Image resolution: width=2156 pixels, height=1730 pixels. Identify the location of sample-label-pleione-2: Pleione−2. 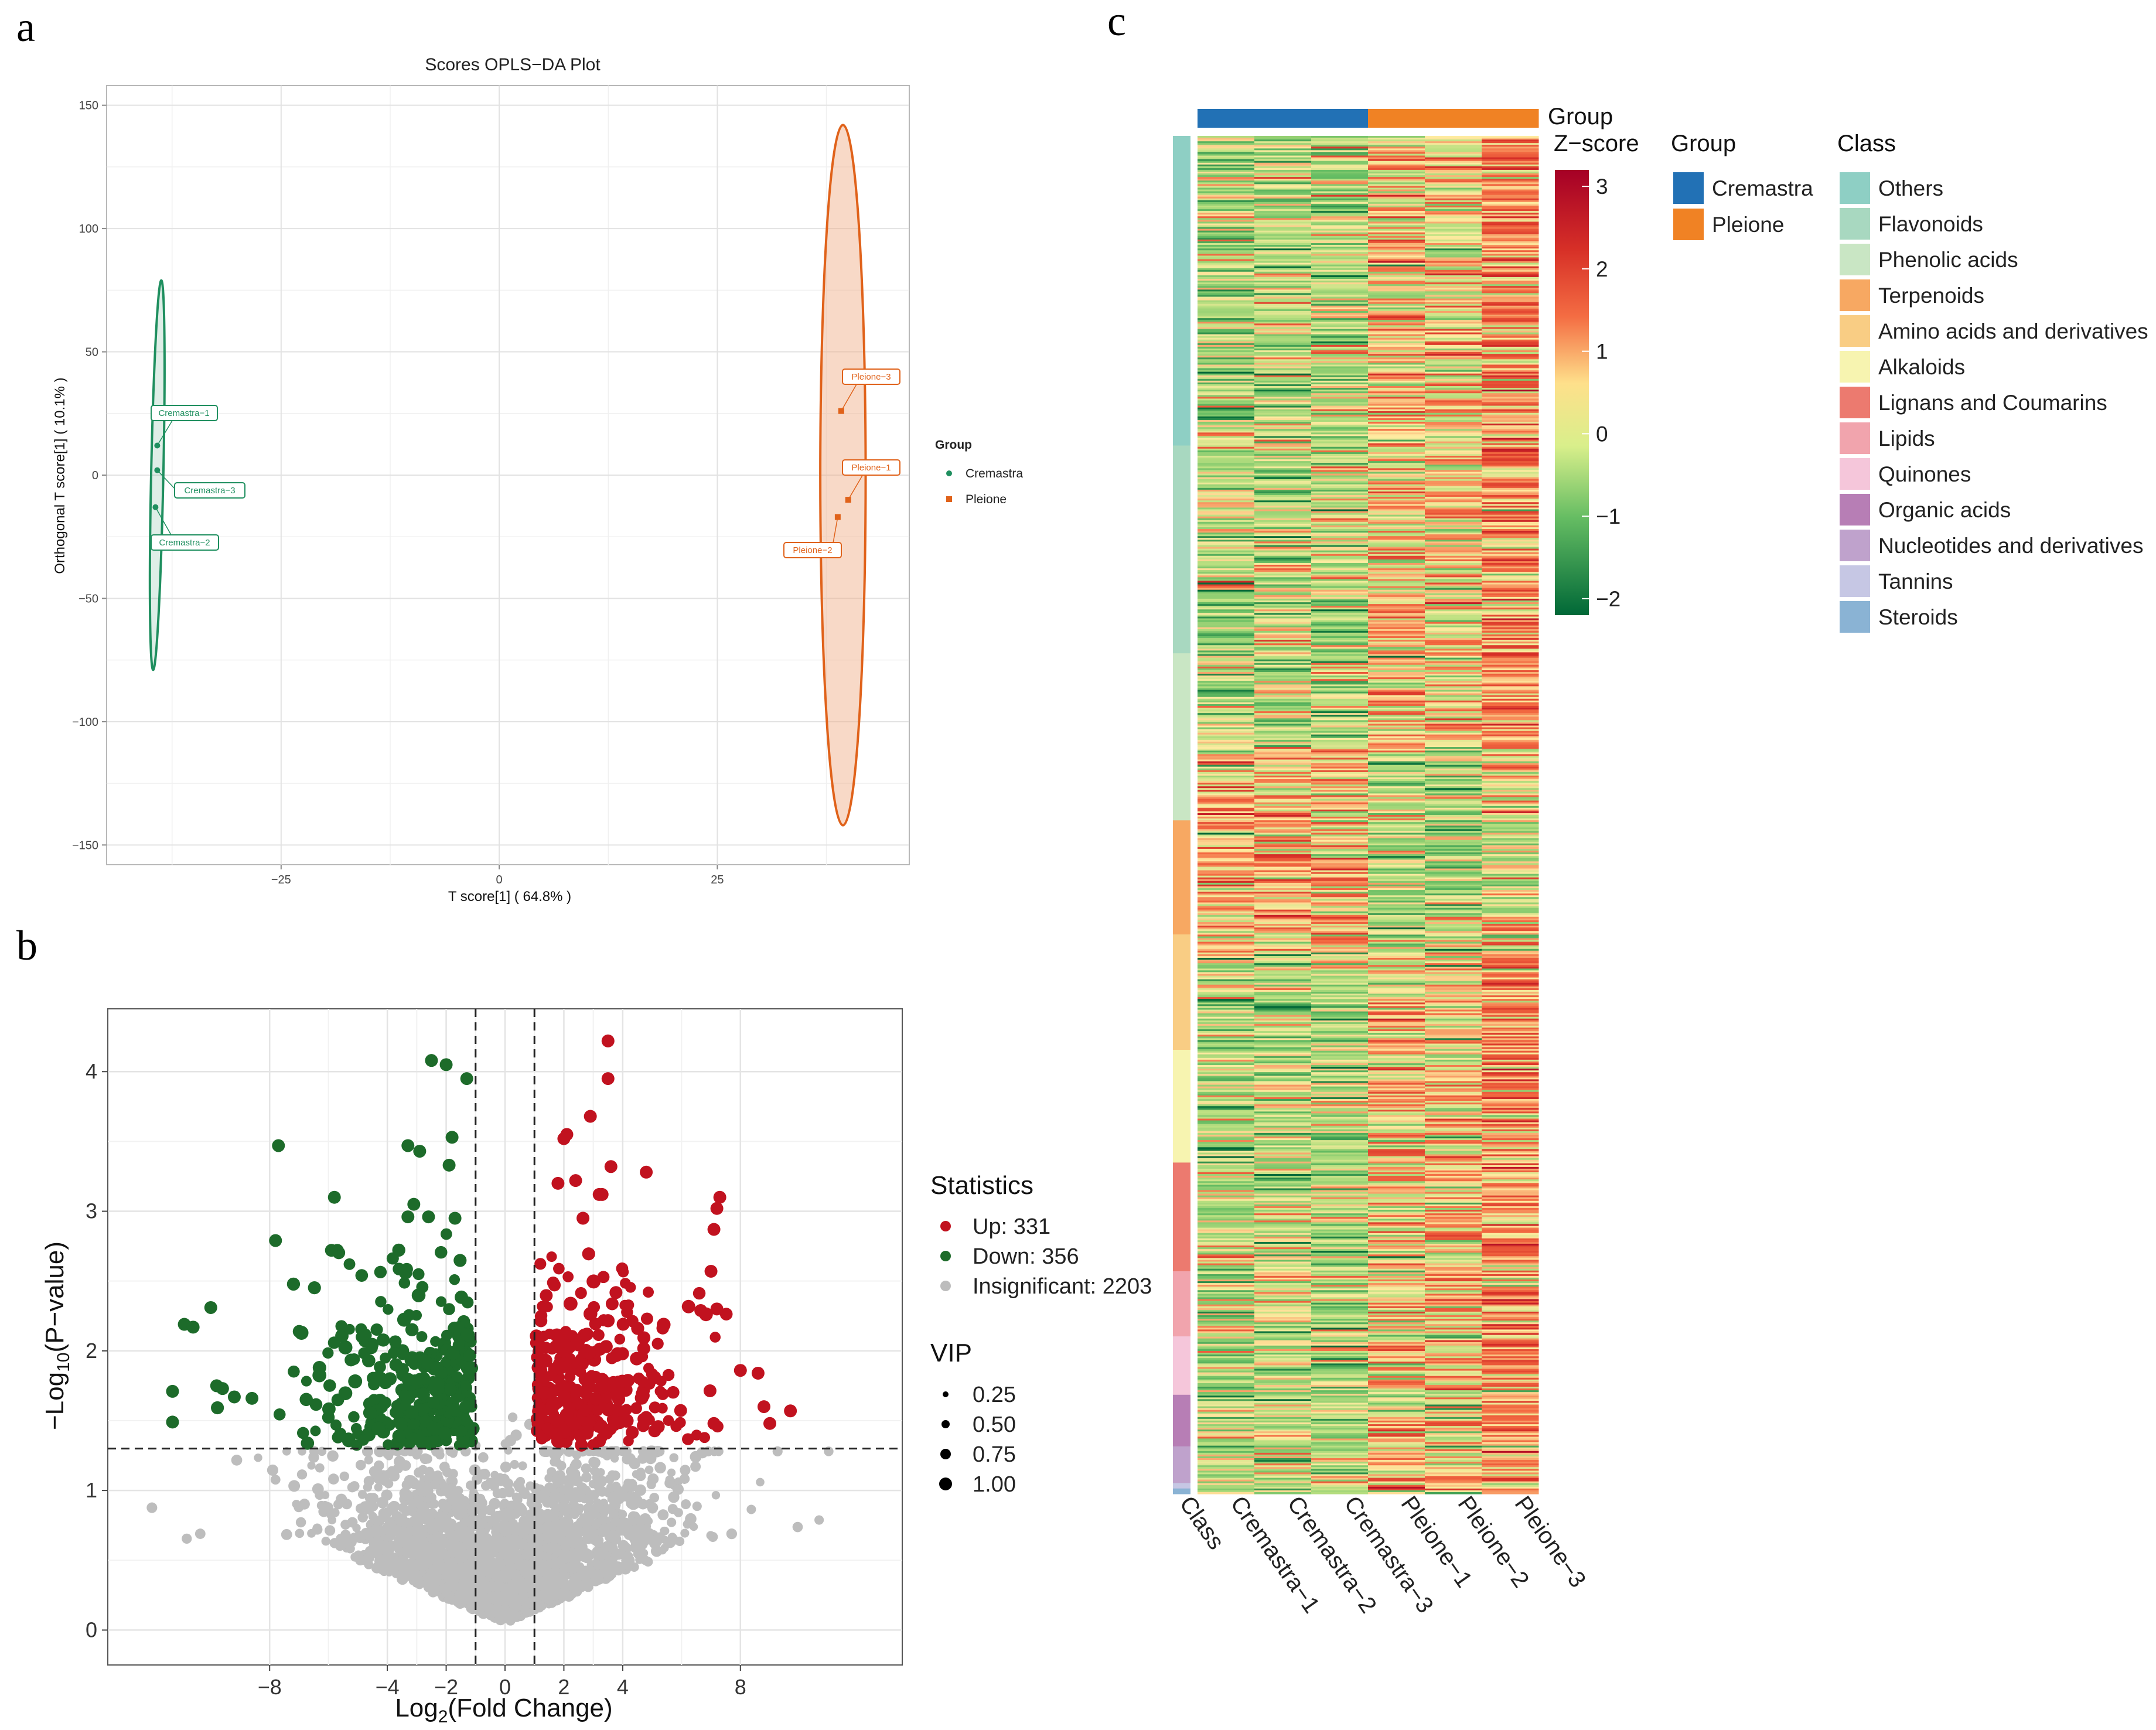
(813, 550).